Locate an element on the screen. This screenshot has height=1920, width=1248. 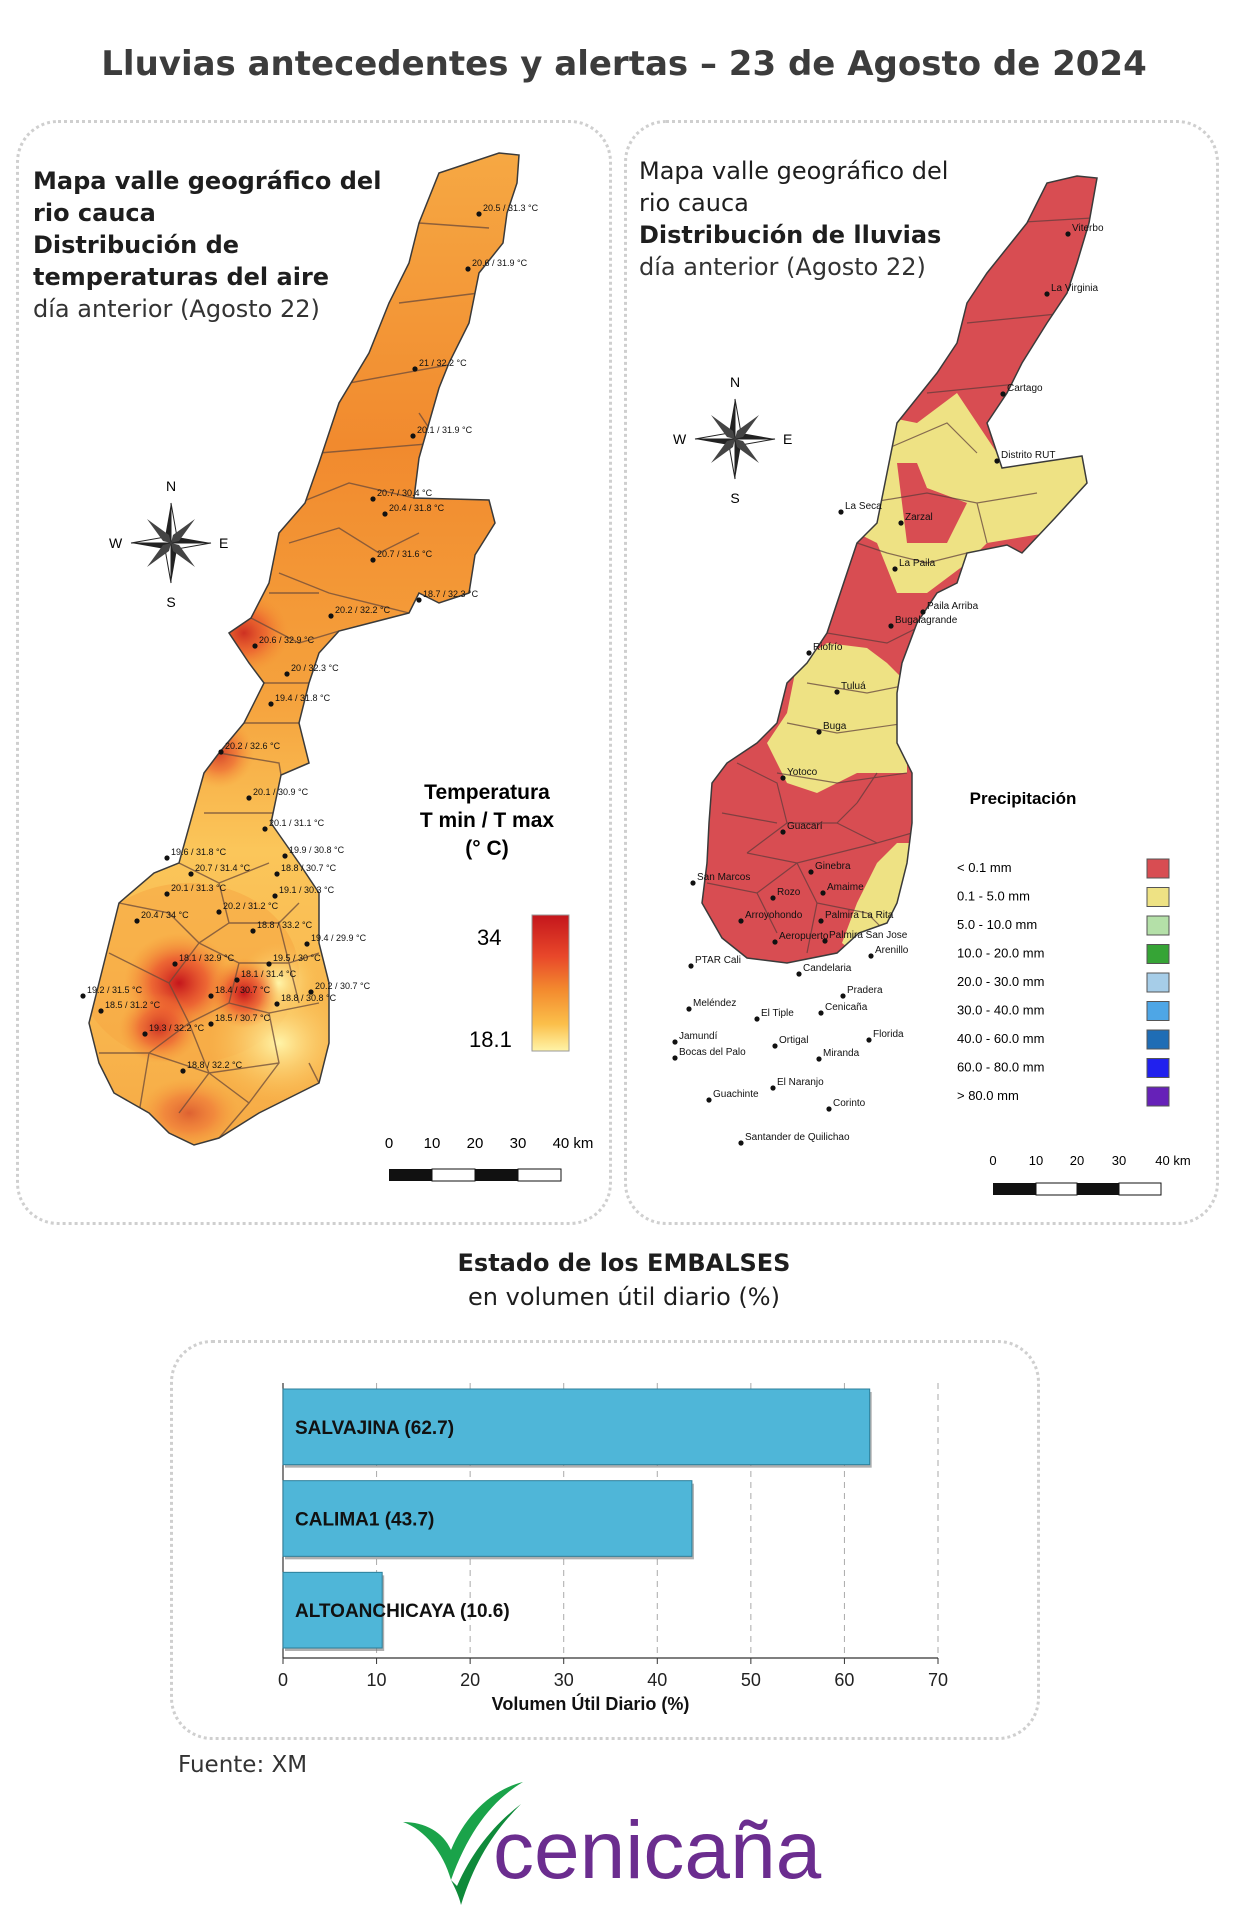
legend-label: 30.0 - 40.0 mm is located at coordinates (1000, 1010).